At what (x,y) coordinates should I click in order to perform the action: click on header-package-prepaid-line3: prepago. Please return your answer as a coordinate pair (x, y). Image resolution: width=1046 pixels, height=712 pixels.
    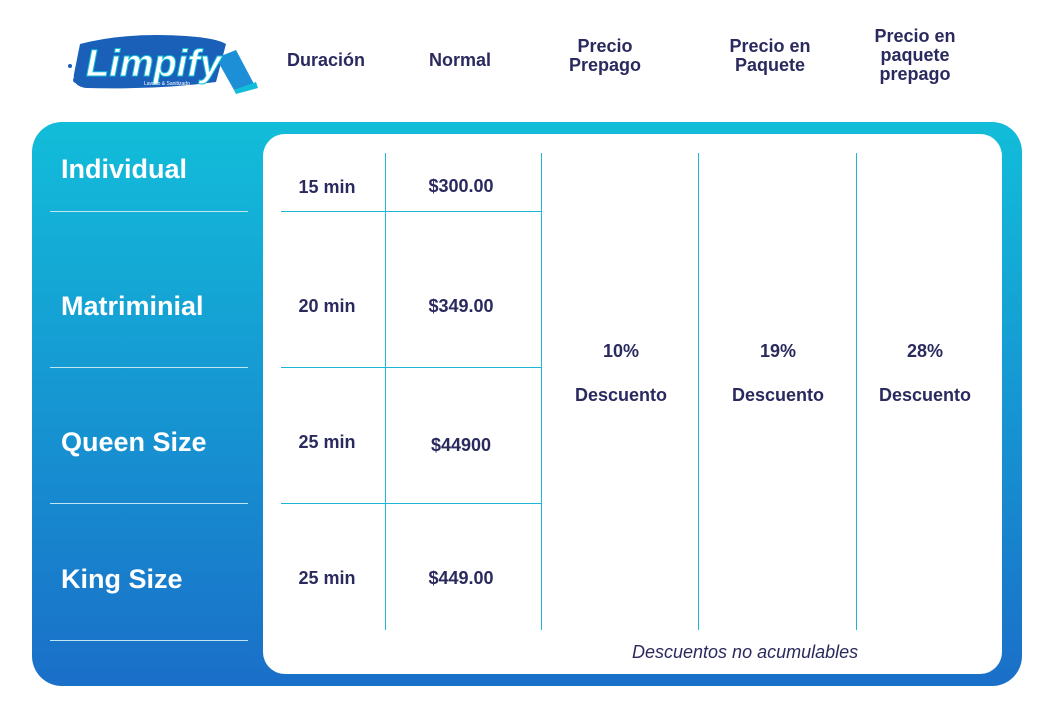
    Looking at the image, I should click on (915, 74).